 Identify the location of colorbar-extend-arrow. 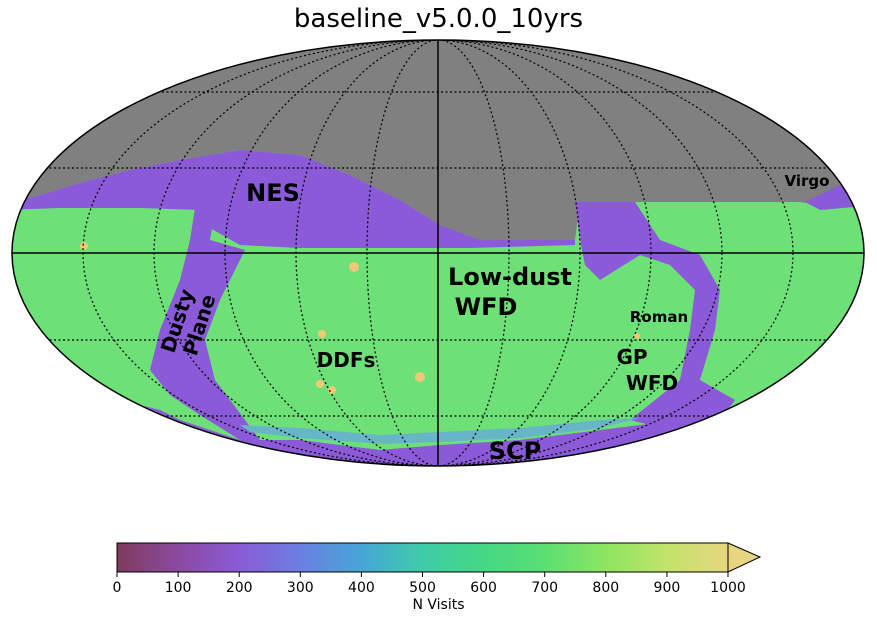
(744, 557).